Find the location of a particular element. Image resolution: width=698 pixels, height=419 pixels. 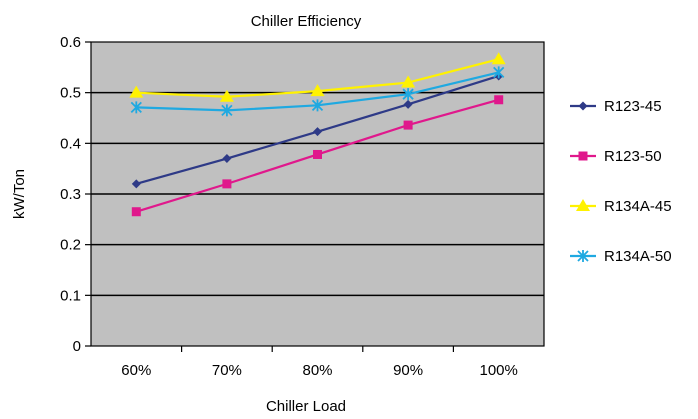

x-tick-label: 60% is located at coordinates (136, 370).